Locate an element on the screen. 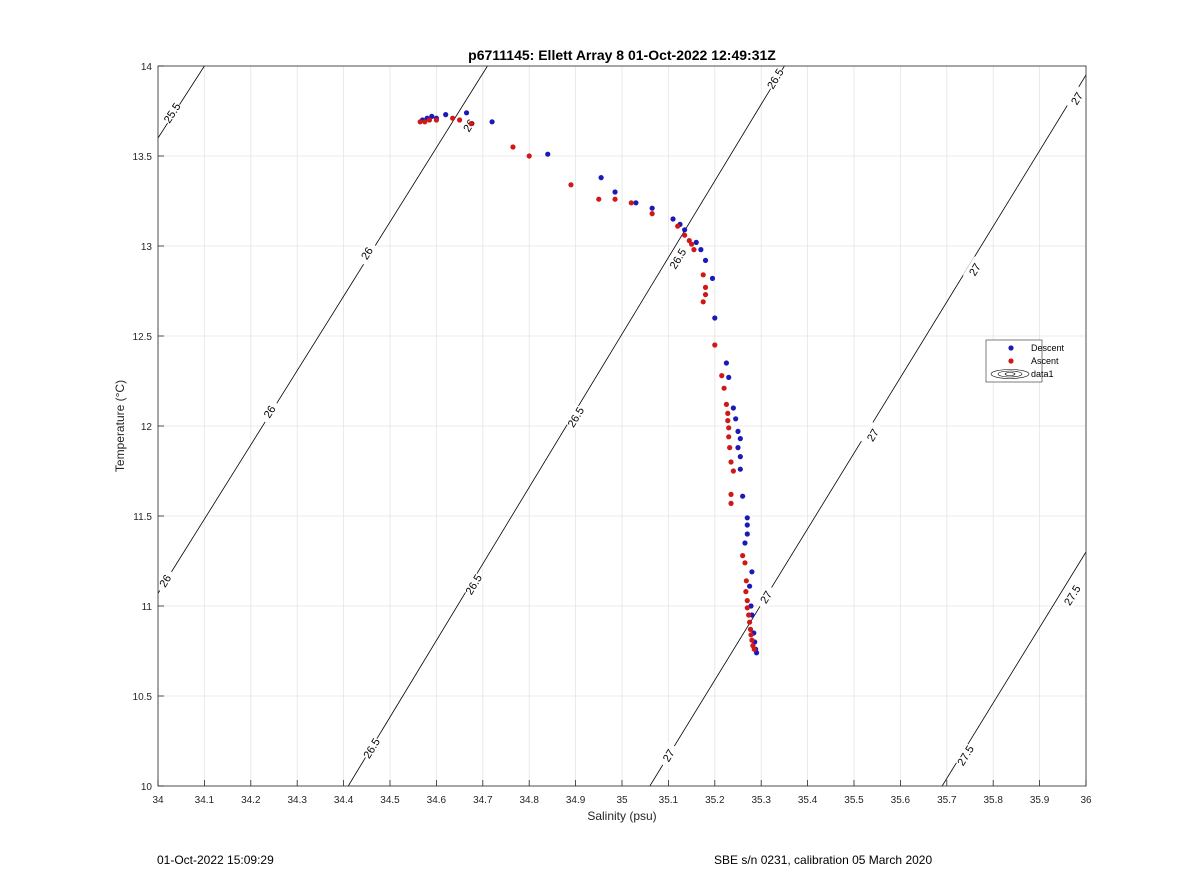 The height and width of the screenshot is (885, 1200). legend-marker-ascent is located at coordinates (1011, 361).